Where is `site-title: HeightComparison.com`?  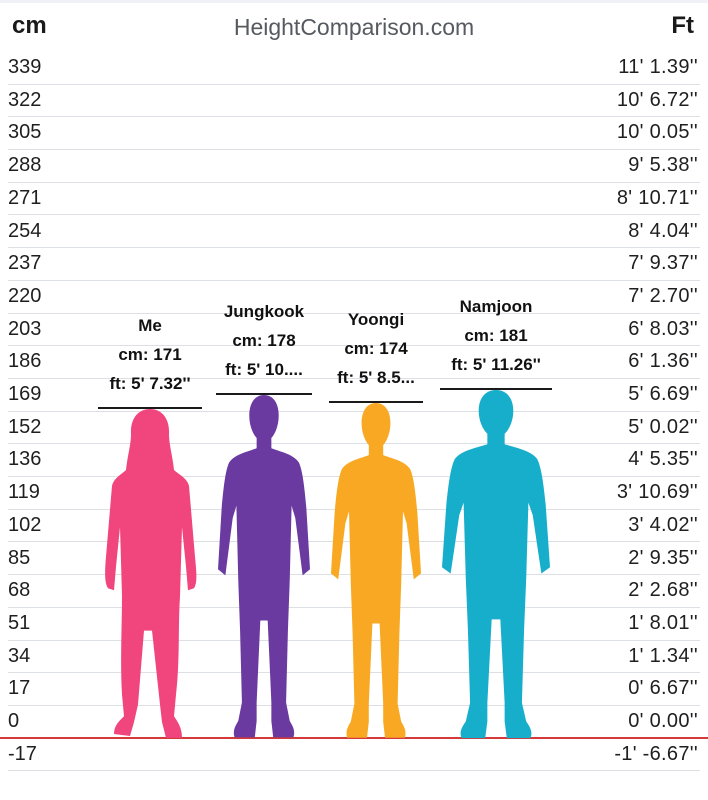
site-title: HeightComparison.com is located at coordinates (354, 27).